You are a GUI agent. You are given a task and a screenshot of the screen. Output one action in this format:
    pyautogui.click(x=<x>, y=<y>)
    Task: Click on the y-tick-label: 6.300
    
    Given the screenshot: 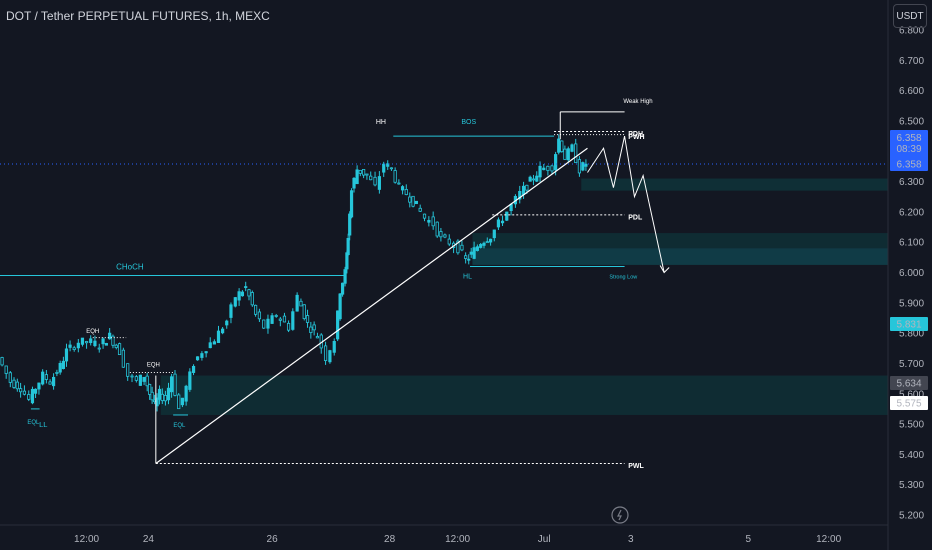 What is the action you would take?
    pyautogui.click(x=911, y=182)
    